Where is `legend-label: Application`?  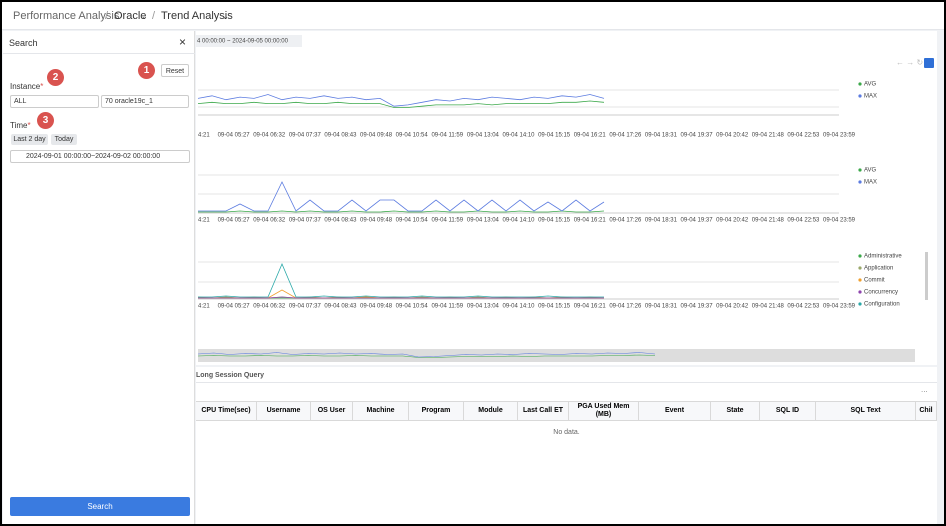
legend-label: Application is located at coordinates (878, 269).